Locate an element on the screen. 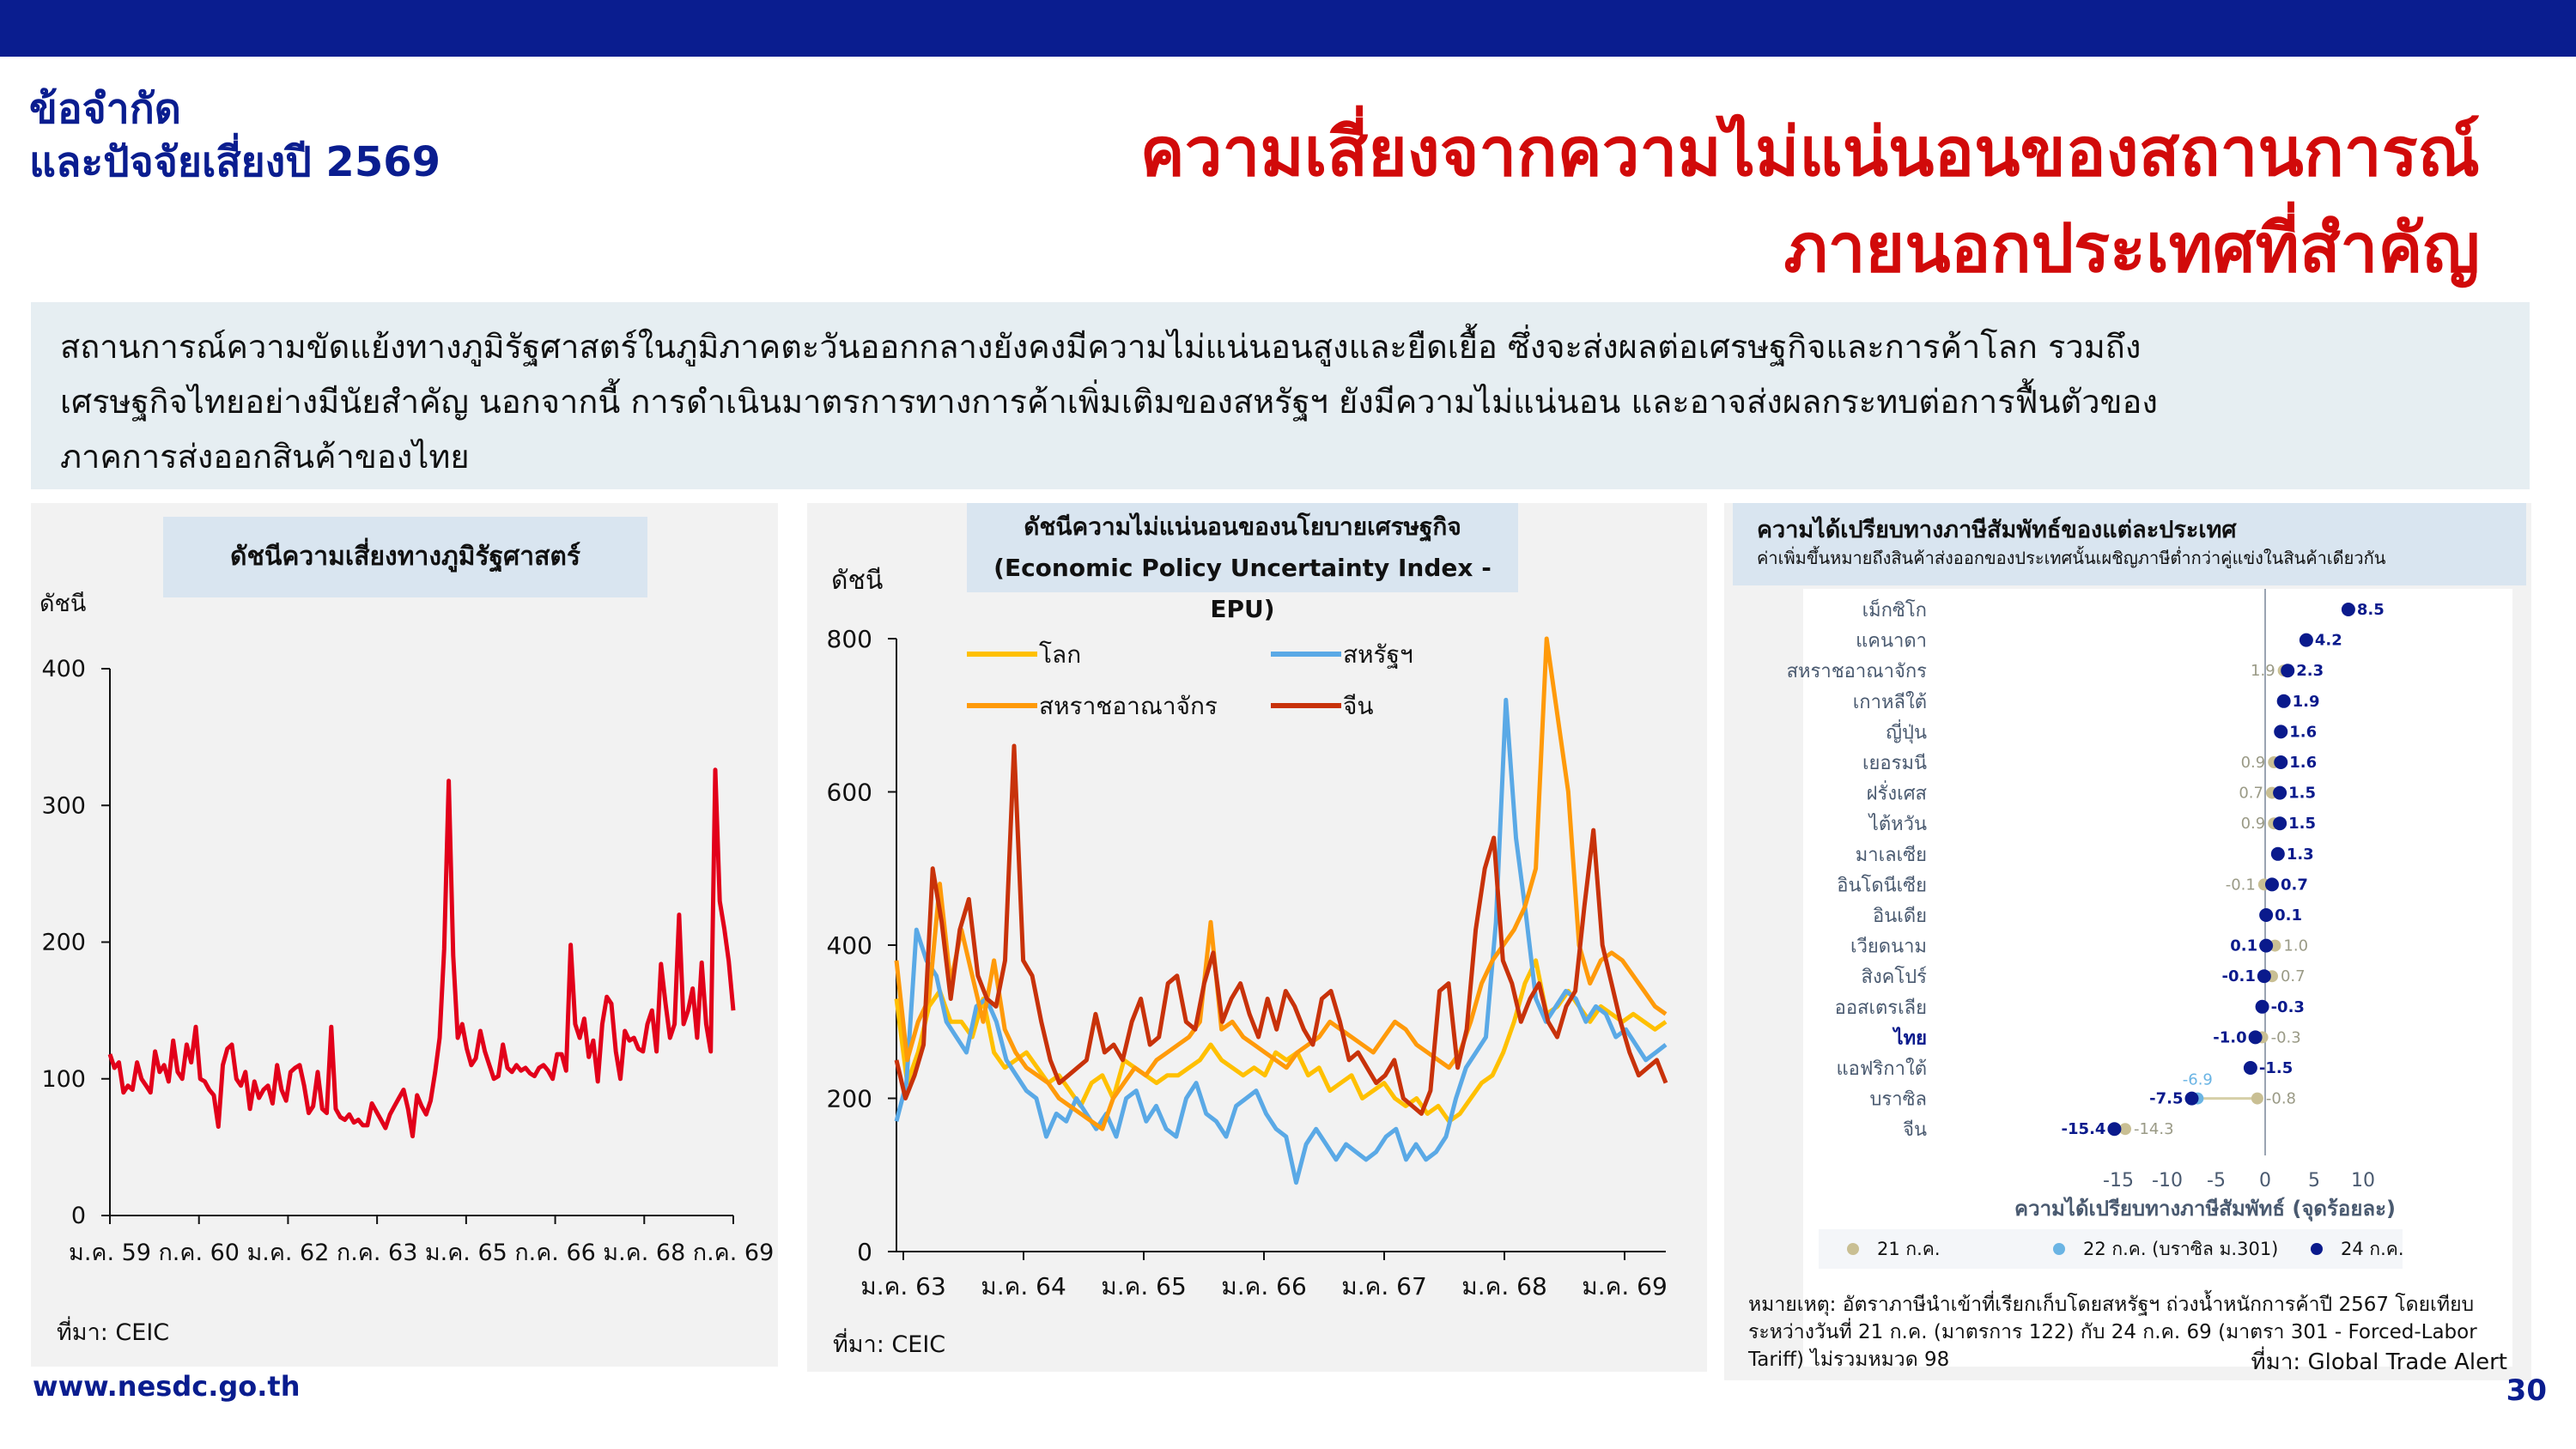  gpr-ytick-label: 100 is located at coordinates (64, 1079).